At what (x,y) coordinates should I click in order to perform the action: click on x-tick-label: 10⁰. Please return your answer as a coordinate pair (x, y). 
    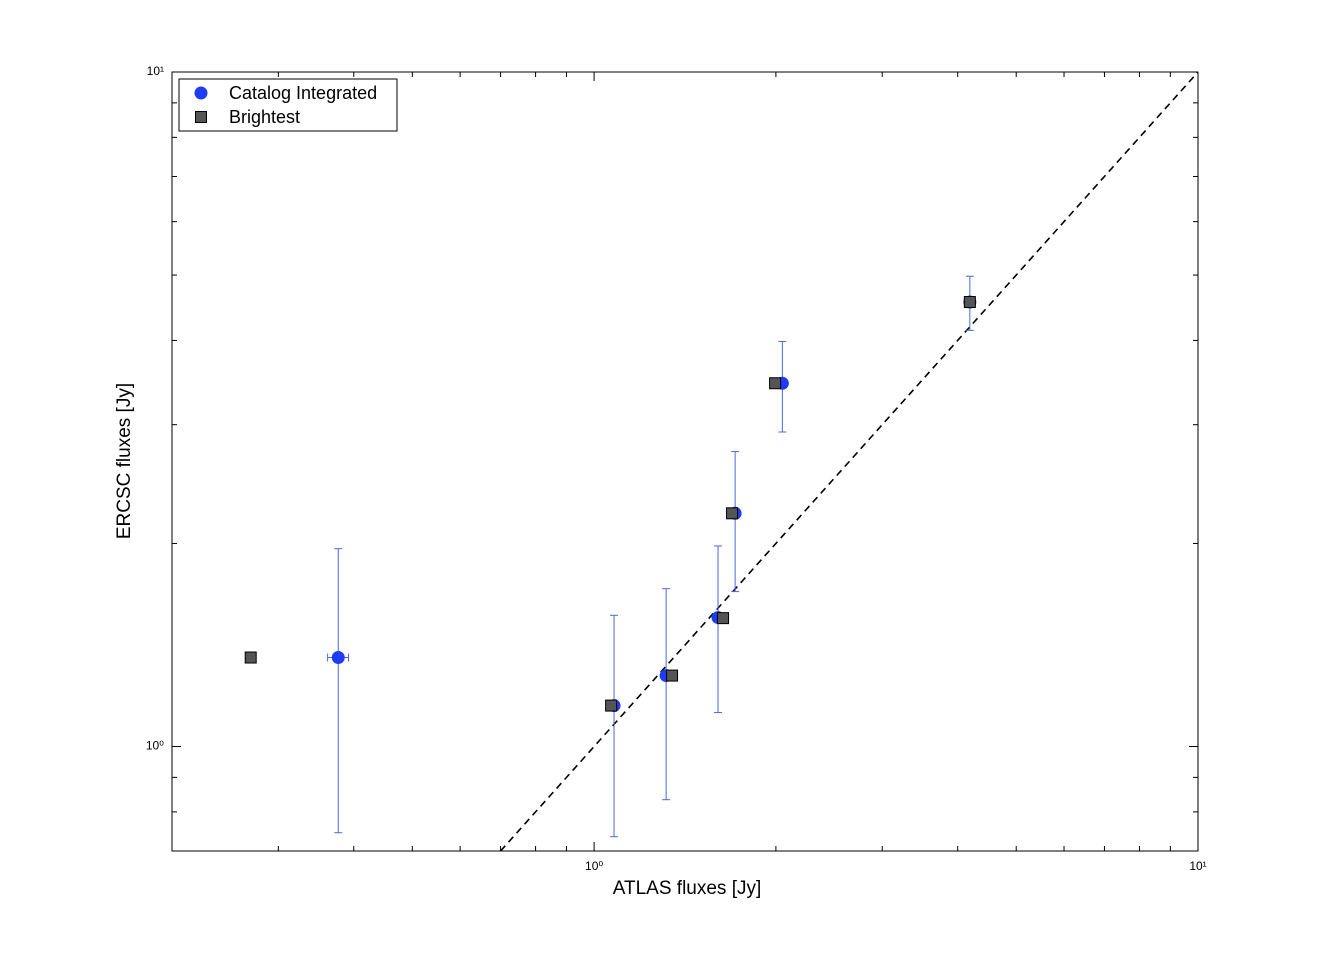
    Looking at the image, I should click on (594, 866).